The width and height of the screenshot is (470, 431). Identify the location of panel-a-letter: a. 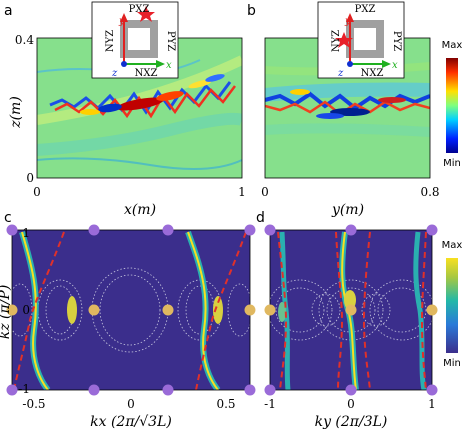
(8, 11).